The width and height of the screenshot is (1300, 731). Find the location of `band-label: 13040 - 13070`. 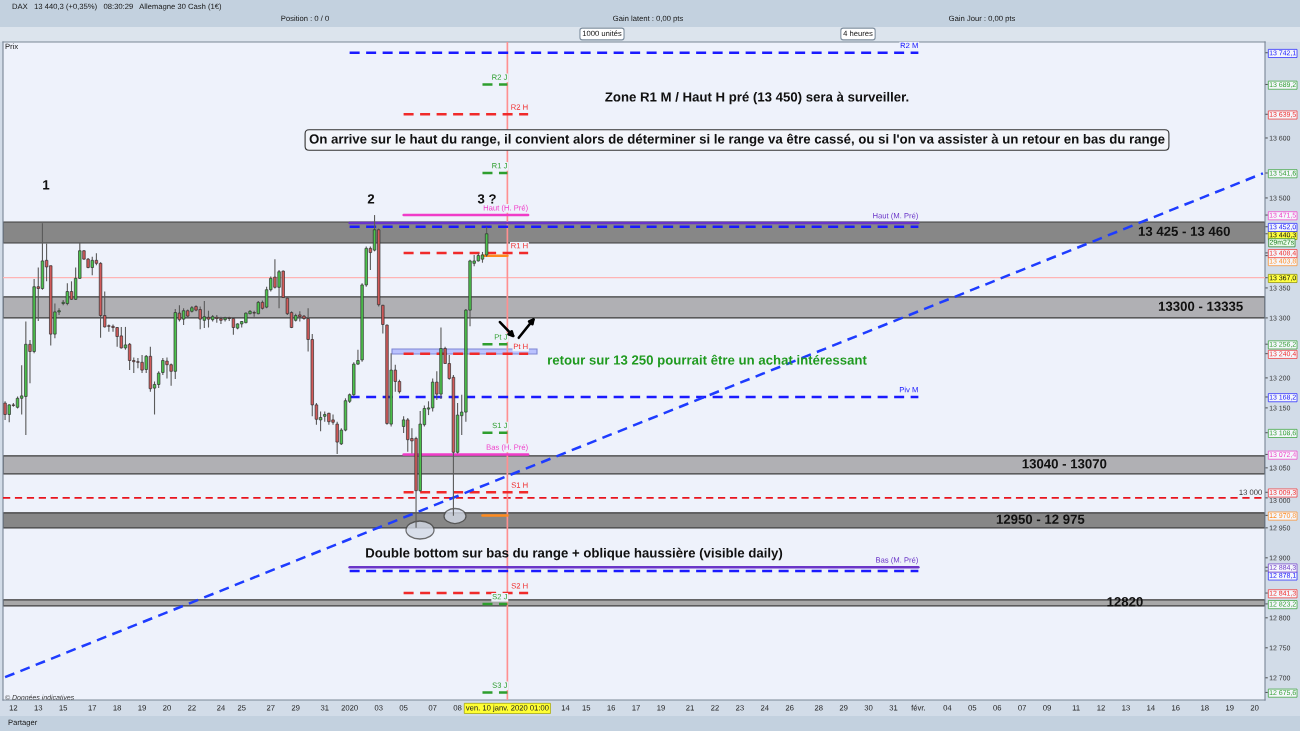

band-label: 13040 - 13070 is located at coordinates (1064, 464).